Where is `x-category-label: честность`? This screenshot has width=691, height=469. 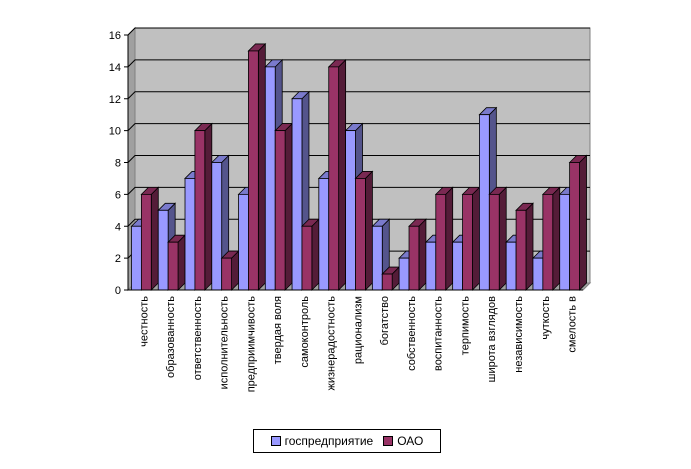 x-category-label: честность is located at coordinates (144, 321).